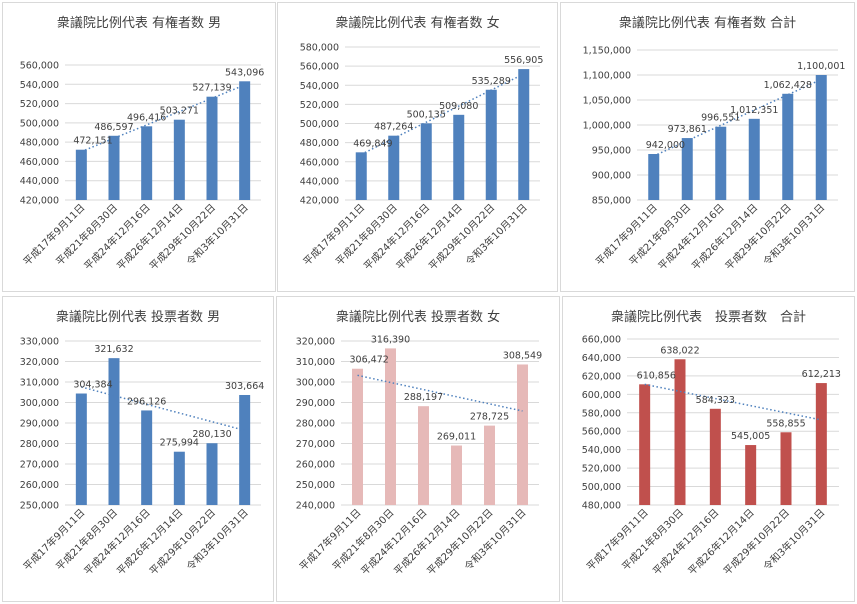  Describe the element at coordinates (601, 395) in the screenshot. I see `y-tick-label: 600,000` at that location.